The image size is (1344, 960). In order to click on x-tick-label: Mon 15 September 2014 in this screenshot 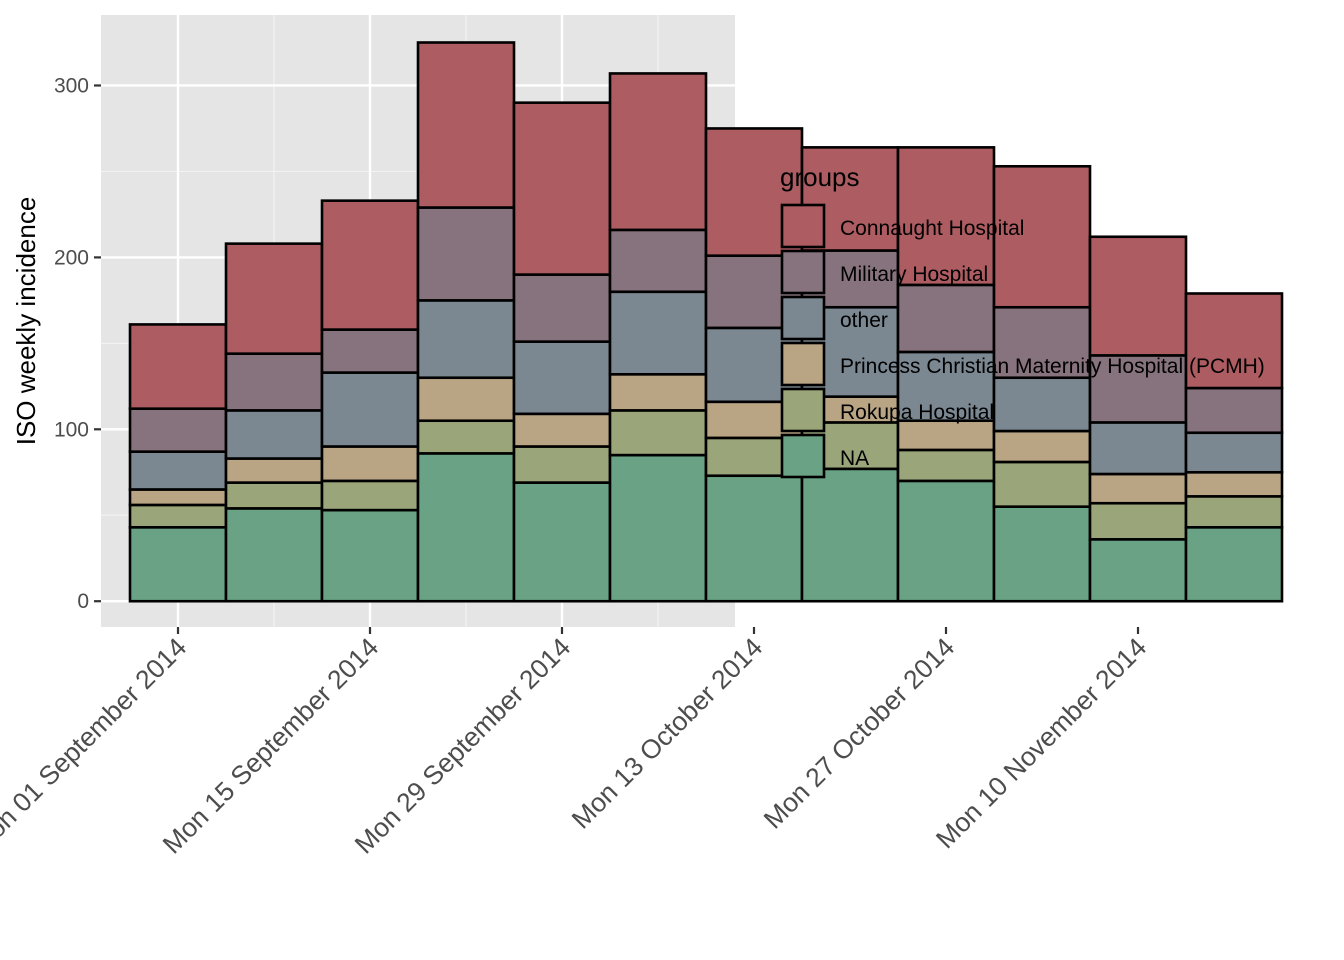, I will do `click(270, 745)`.